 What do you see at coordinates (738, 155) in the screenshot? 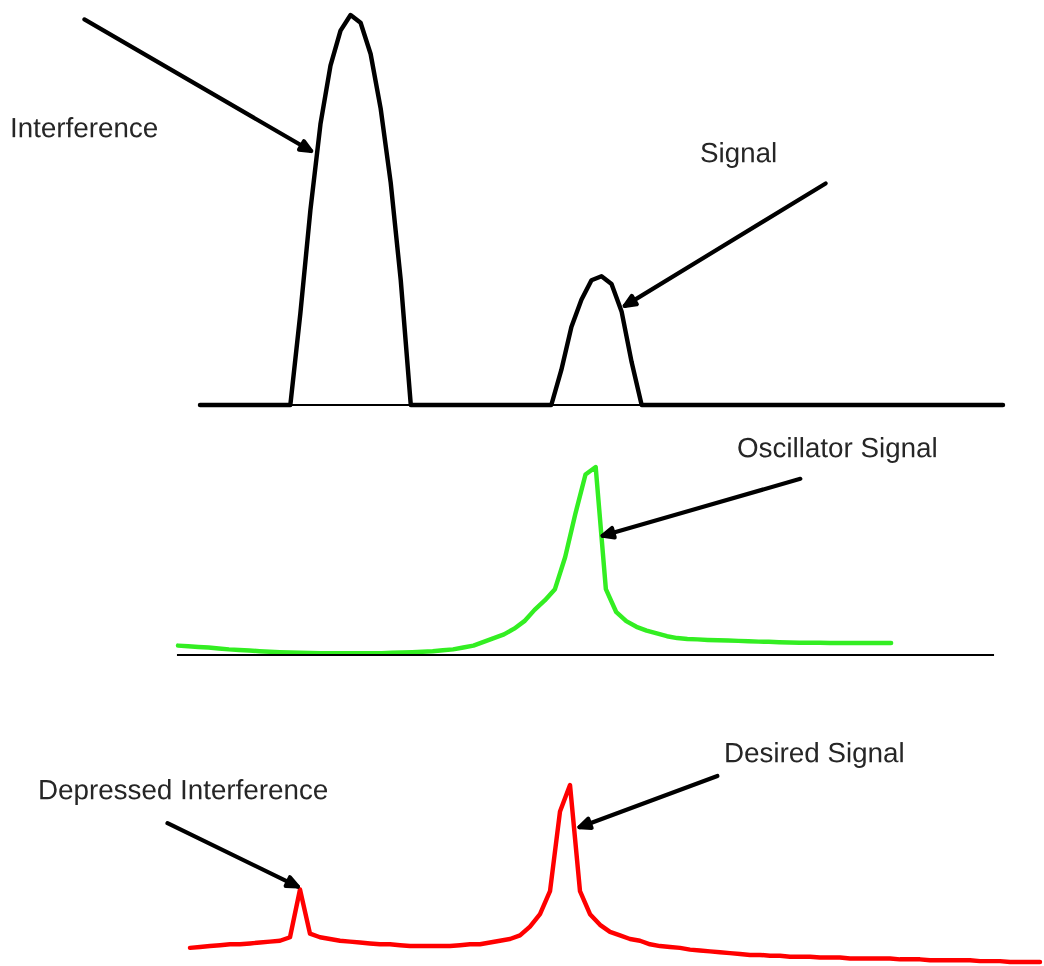
I see `annotation: Signal` at bounding box center [738, 155].